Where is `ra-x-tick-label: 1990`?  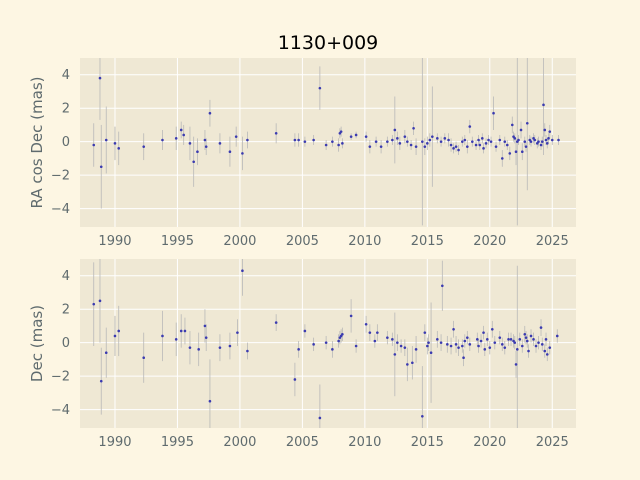 ra-x-tick-label: 1990 is located at coordinates (114, 241).